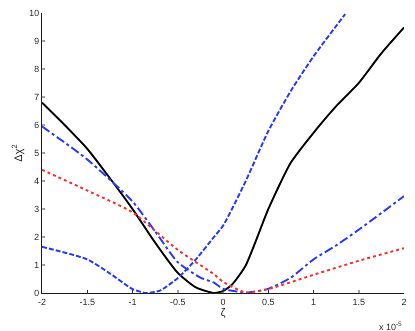 This screenshot has width=415, height=331. Describe the element at coordinates (223, 301) in the screenshot. I see `x-tick-label: 0` at that location.